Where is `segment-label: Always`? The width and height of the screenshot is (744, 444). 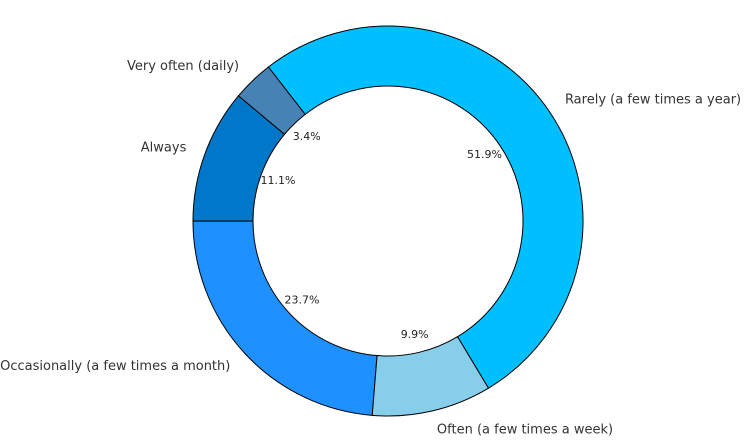
segment-label: Always is located at coordinates (164, 147).